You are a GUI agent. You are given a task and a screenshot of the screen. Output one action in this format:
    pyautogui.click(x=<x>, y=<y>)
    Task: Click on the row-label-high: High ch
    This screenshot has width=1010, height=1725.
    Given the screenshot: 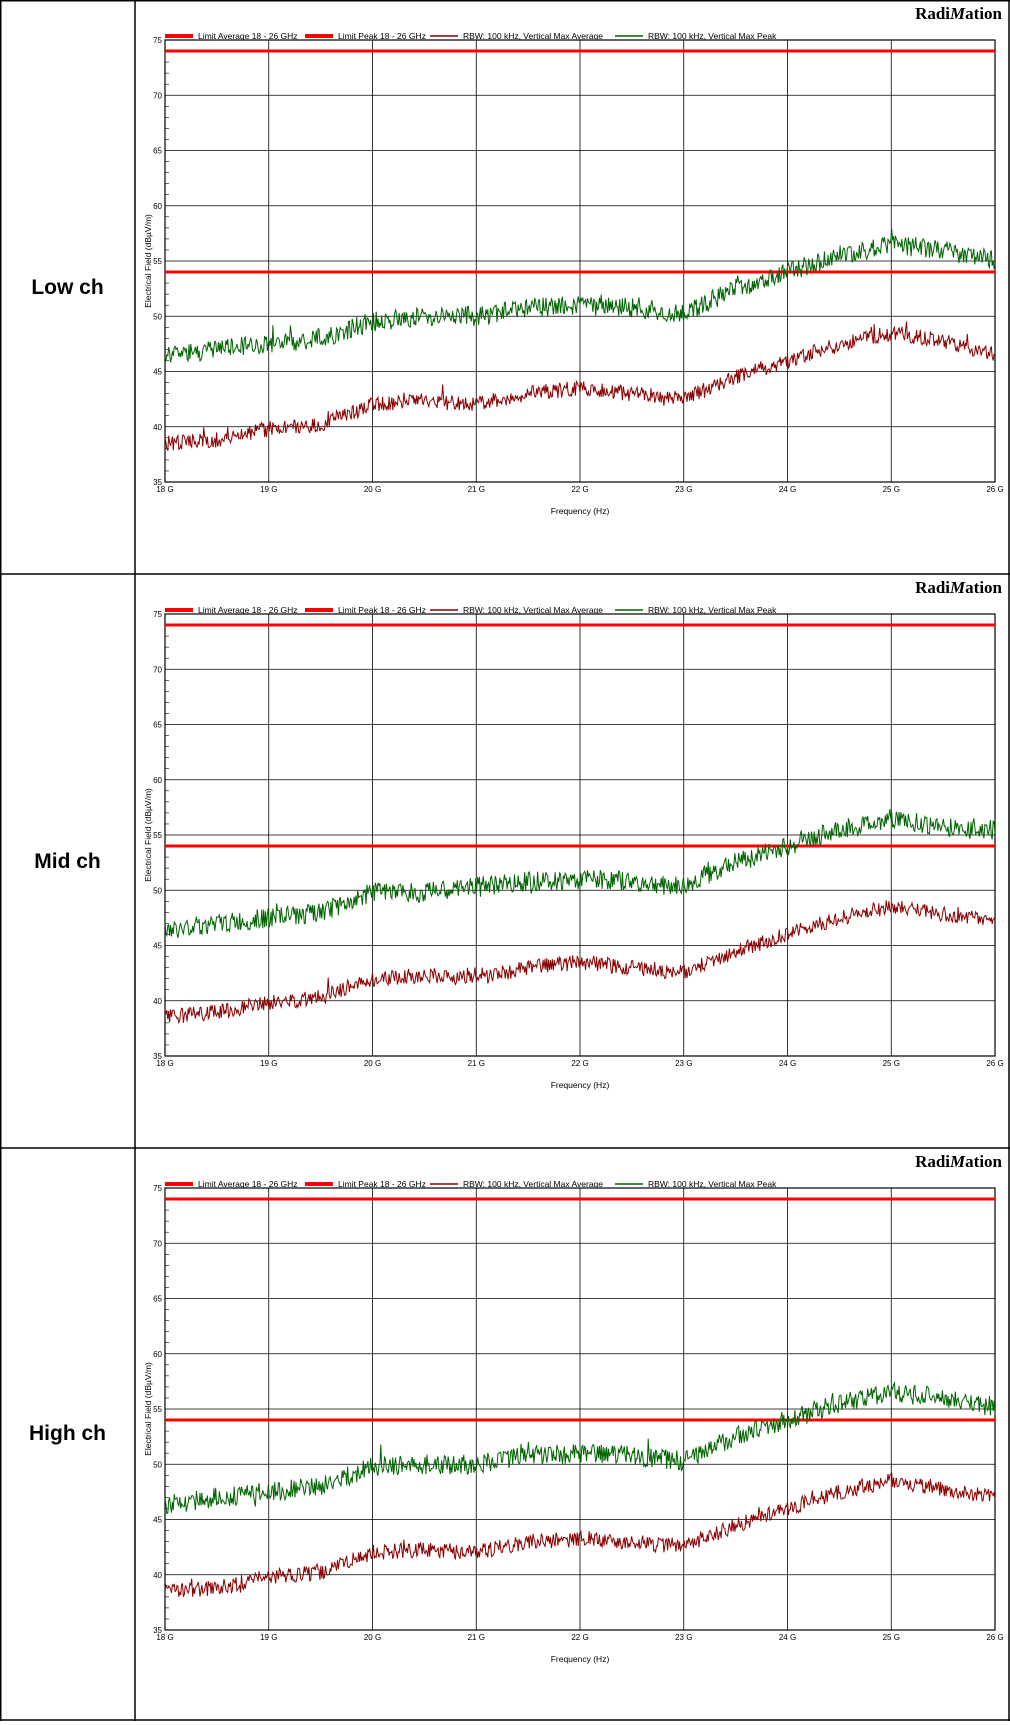 What is the action you would take?
    pyautogui.click(x=67, y=1433)
    